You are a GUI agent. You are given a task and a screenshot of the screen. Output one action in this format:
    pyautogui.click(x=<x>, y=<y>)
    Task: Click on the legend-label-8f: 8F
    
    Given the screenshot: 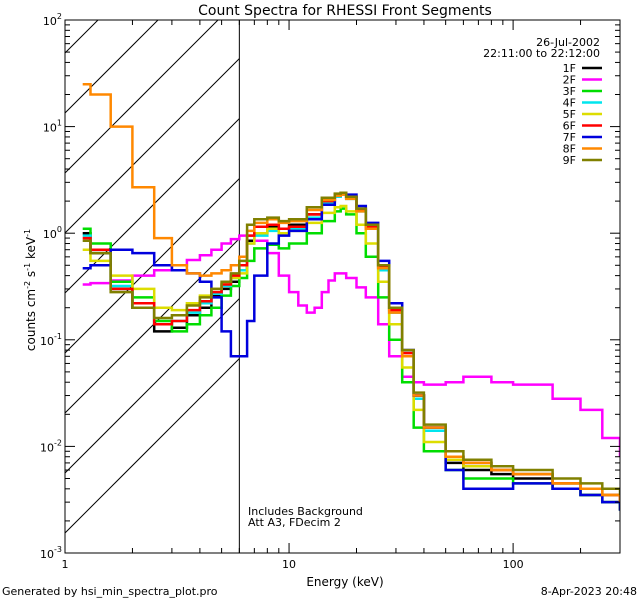 What is the action you would take?
    pyautogui.click(x=569, y=149)
    